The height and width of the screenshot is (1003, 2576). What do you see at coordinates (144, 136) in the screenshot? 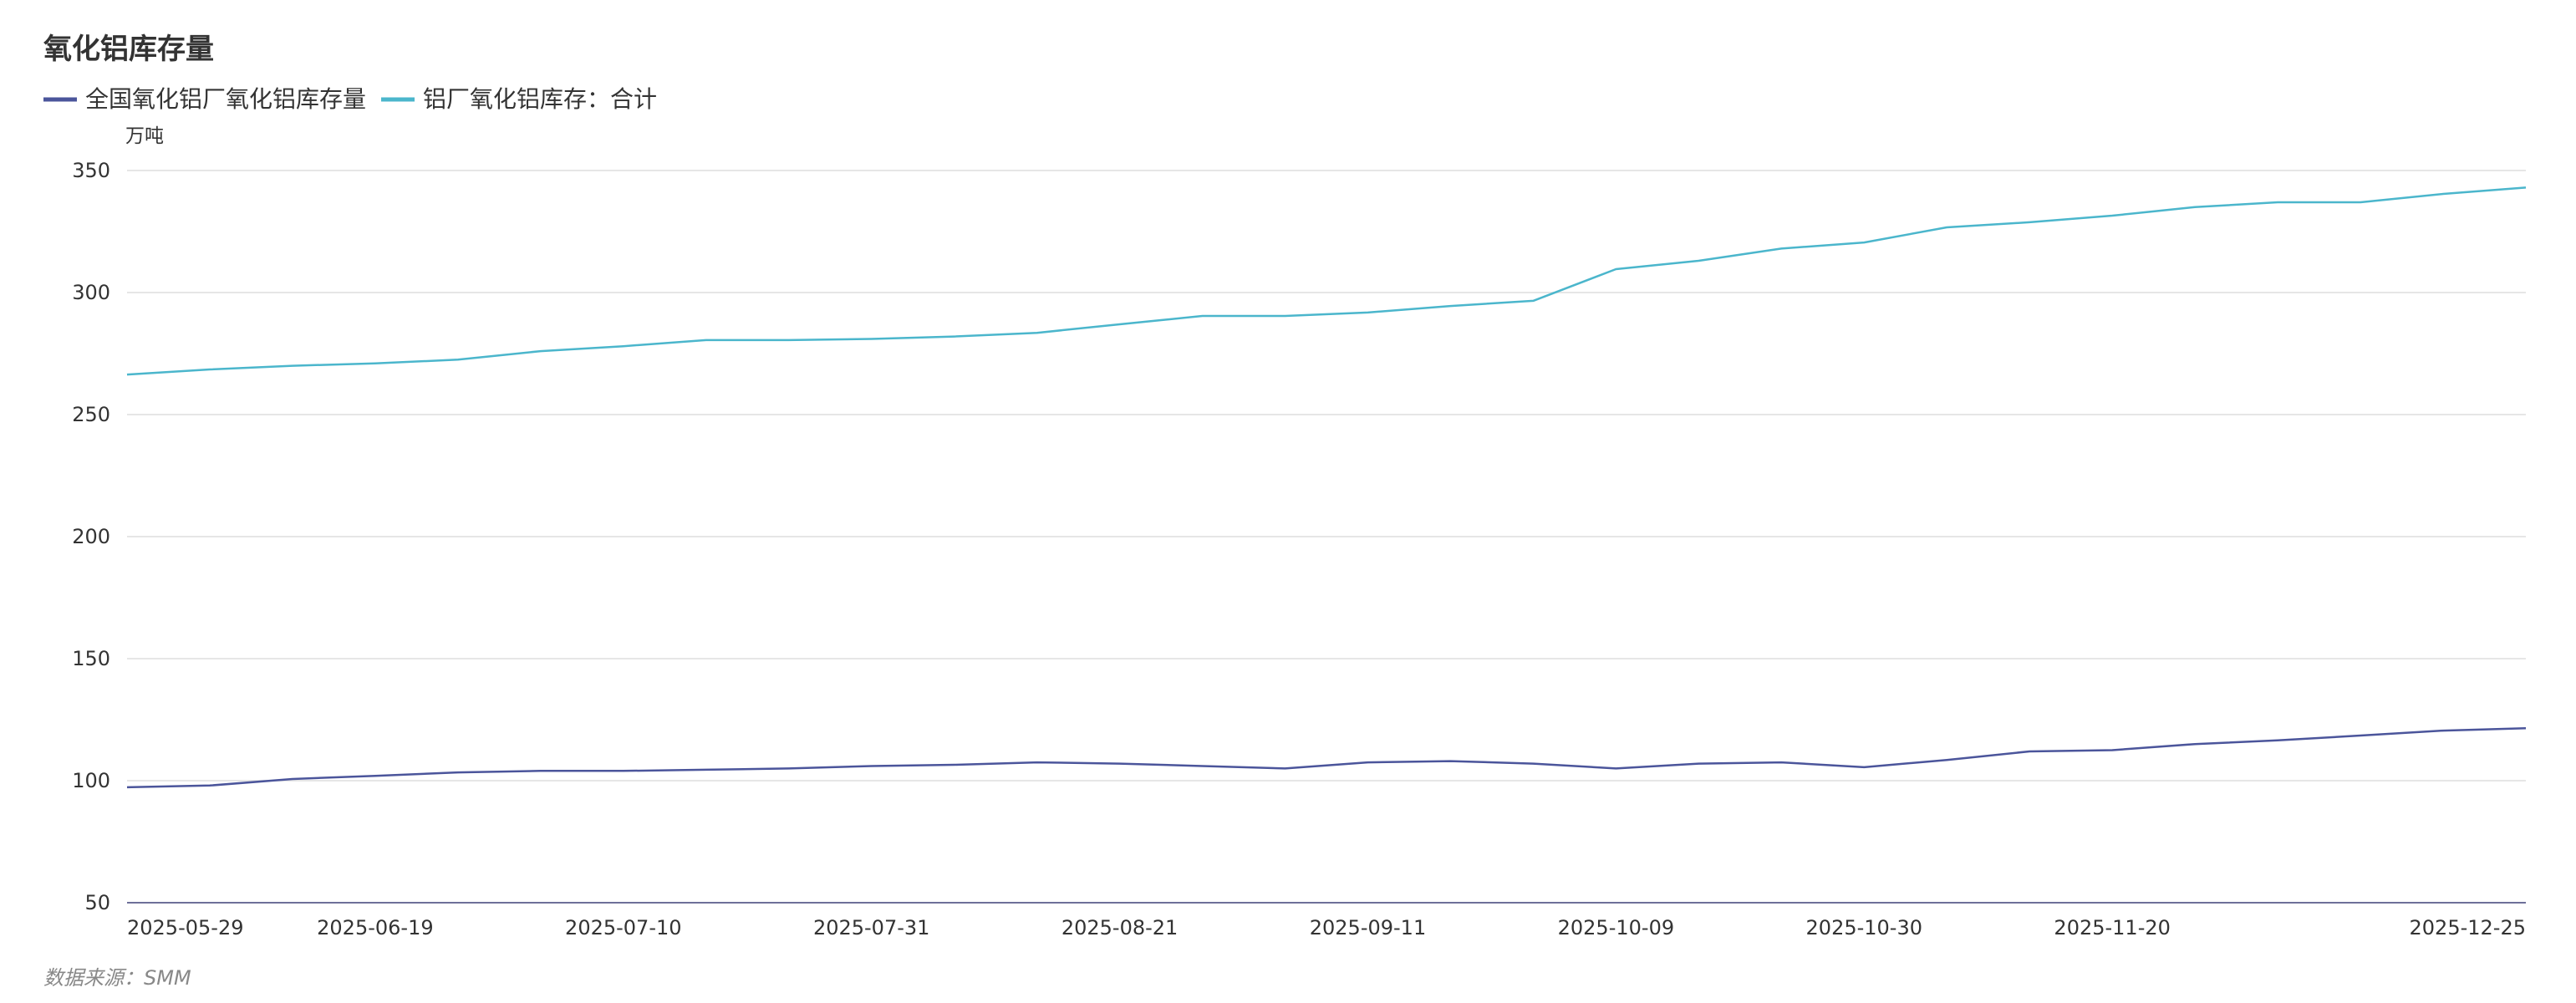
I see `y-axis-unit: 万吨` at bounding box center [144, 136].